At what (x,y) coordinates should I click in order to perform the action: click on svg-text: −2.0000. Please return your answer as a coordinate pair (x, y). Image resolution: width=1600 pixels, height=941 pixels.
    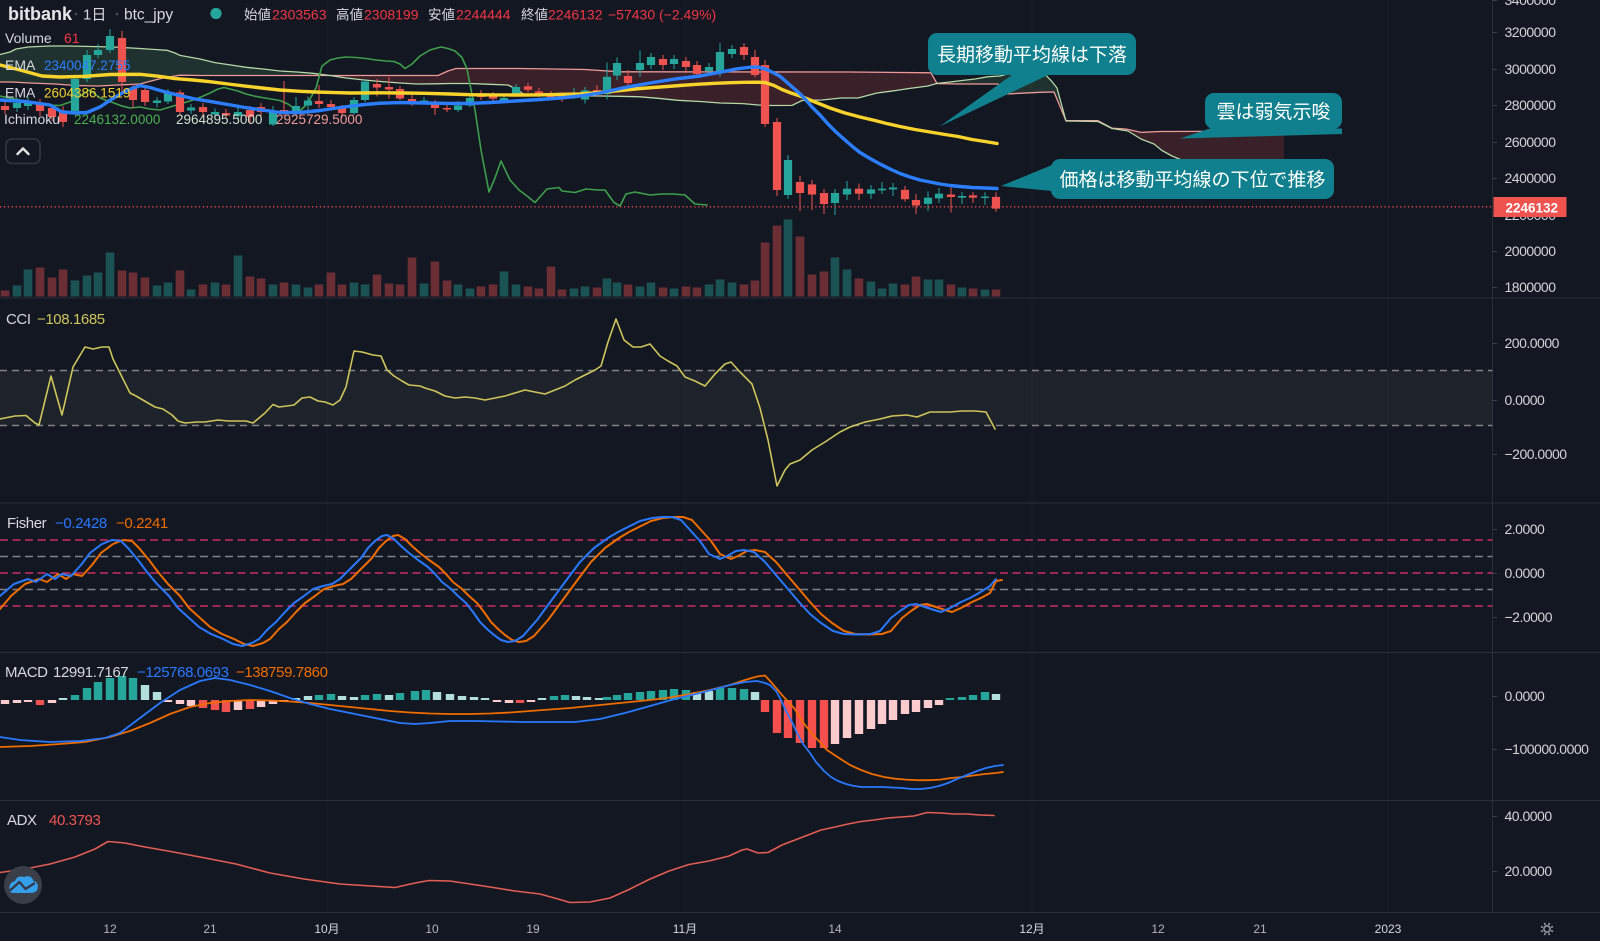
    Looking at the image, I should click on (1529, 617).